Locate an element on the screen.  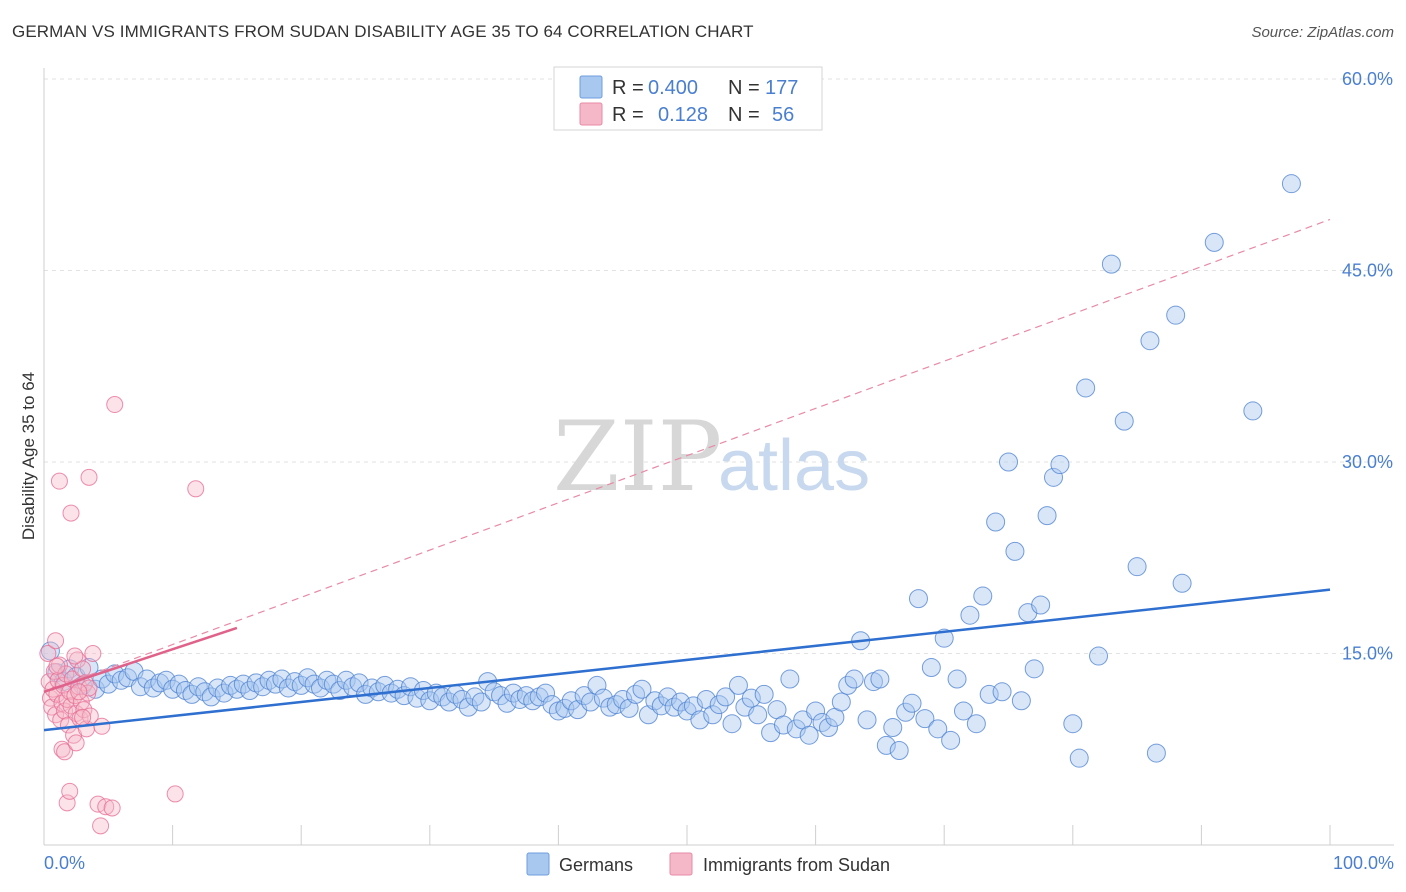
stats-n-value-germans: 177 is located at coordinates (781, 88).